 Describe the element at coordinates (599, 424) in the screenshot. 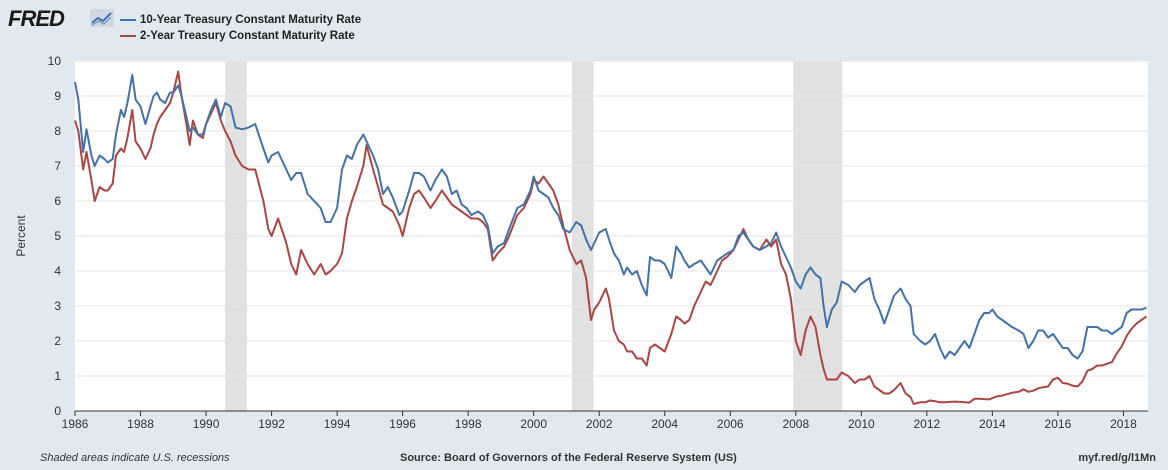

I see `x-tick-label-2002: 2002` at that location.